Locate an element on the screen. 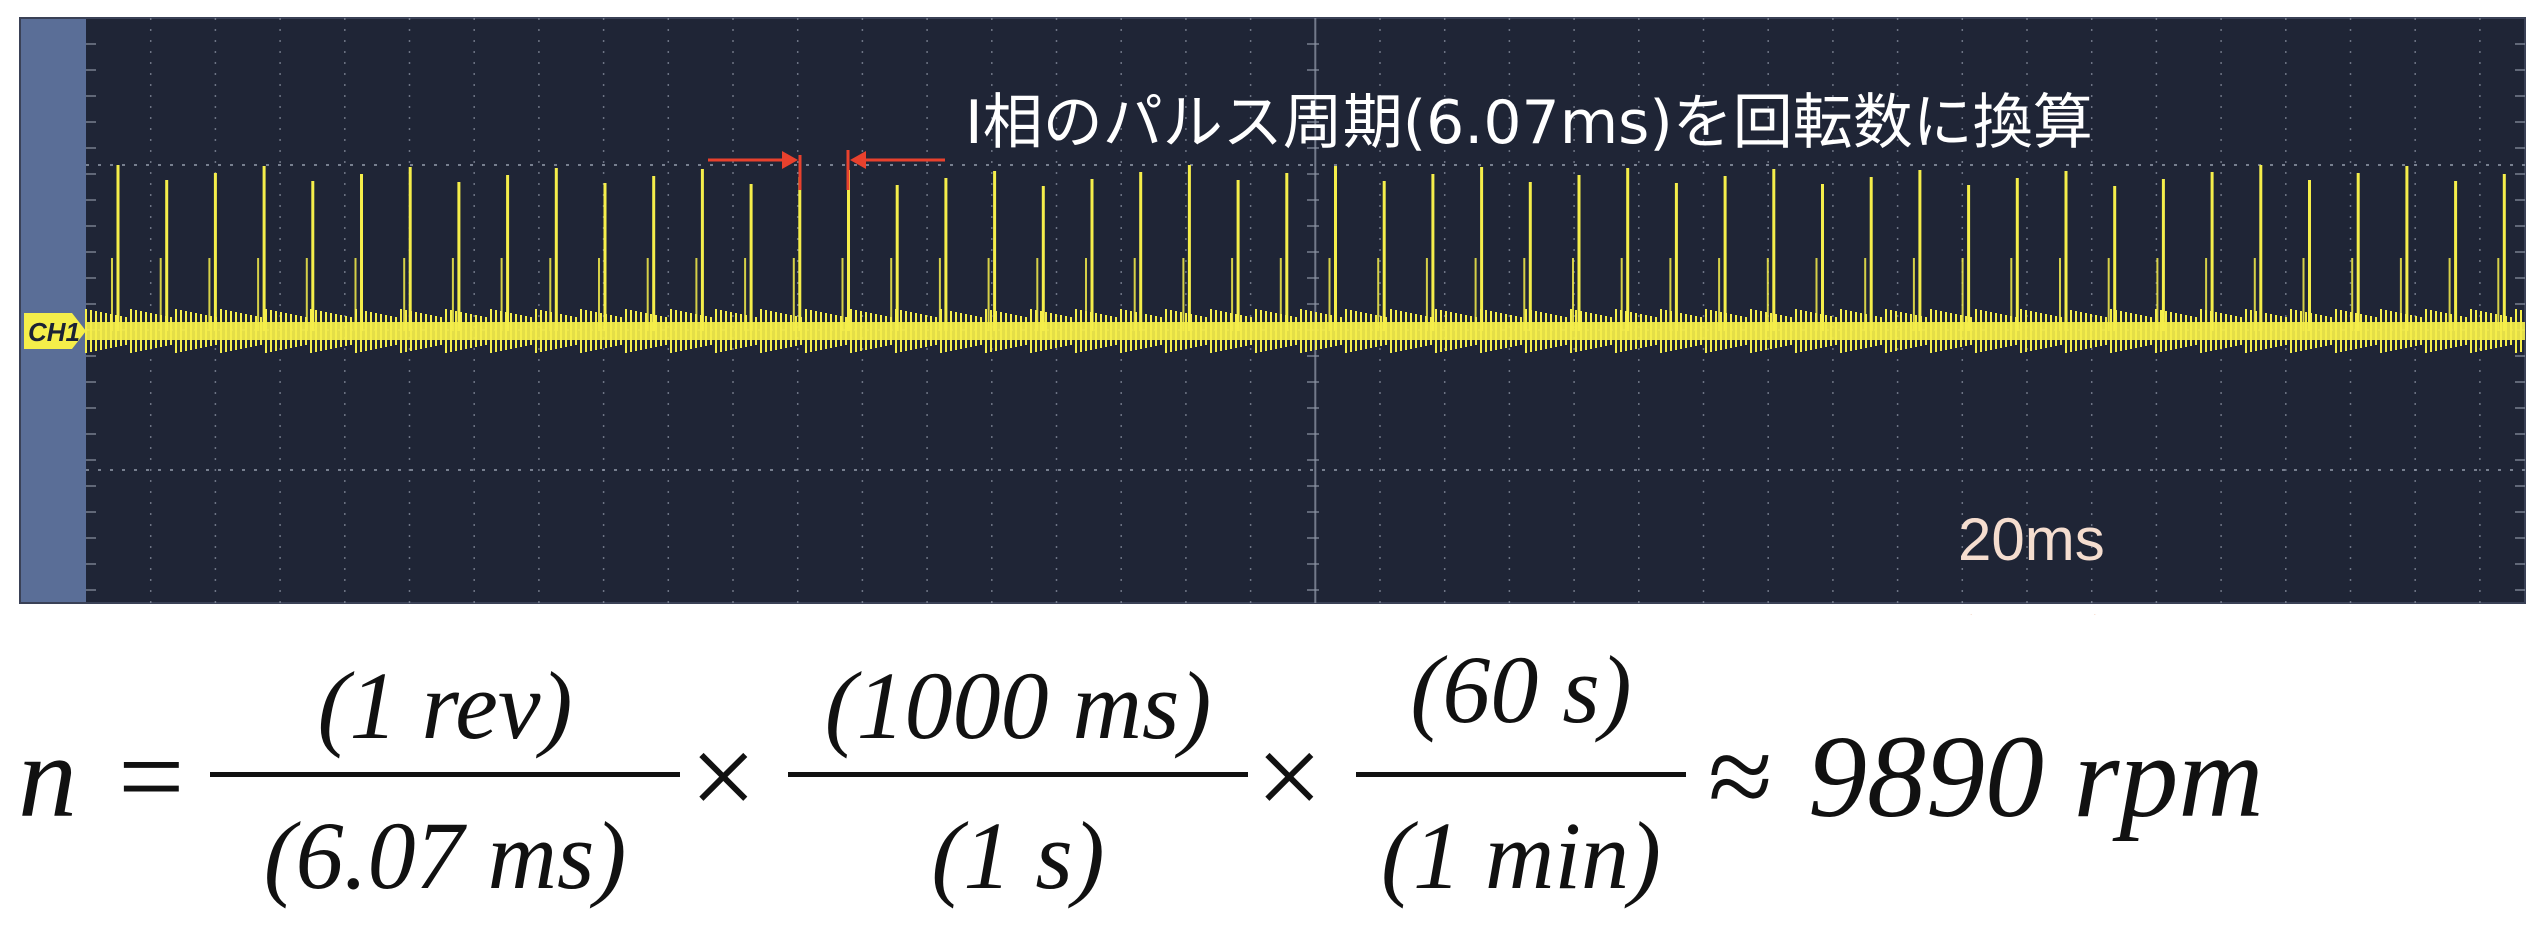  fraction-revolution-denominator: (6.07 ms) is located at coordinates (445, 855).